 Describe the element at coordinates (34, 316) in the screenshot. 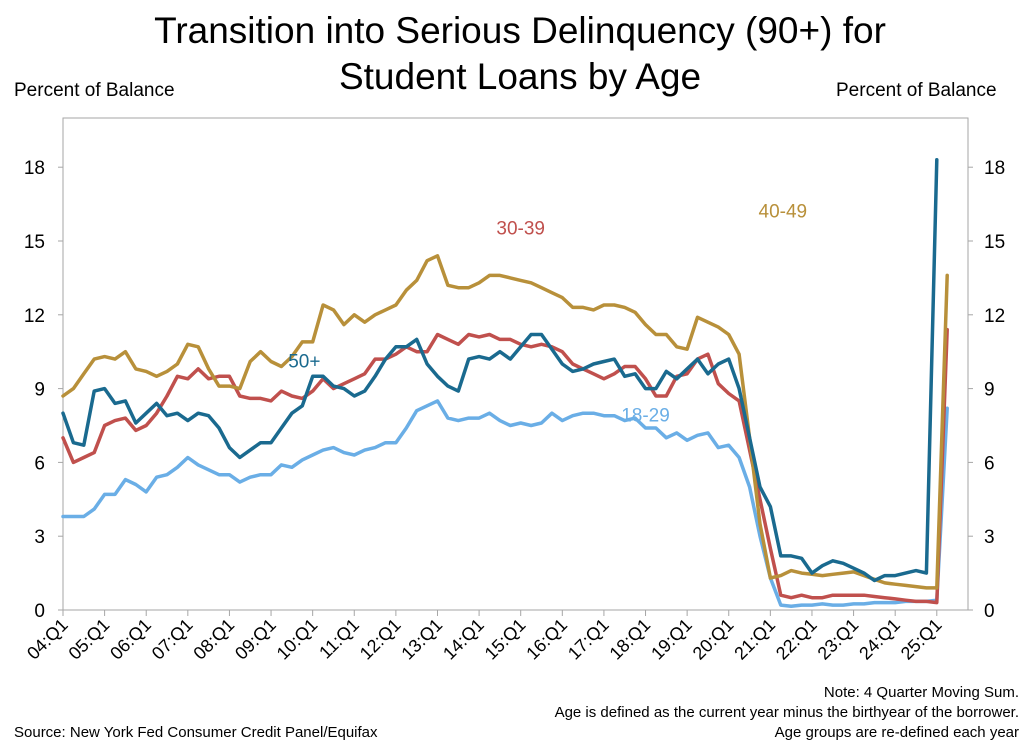

I see `y-tick-label-left: 12` at that location.